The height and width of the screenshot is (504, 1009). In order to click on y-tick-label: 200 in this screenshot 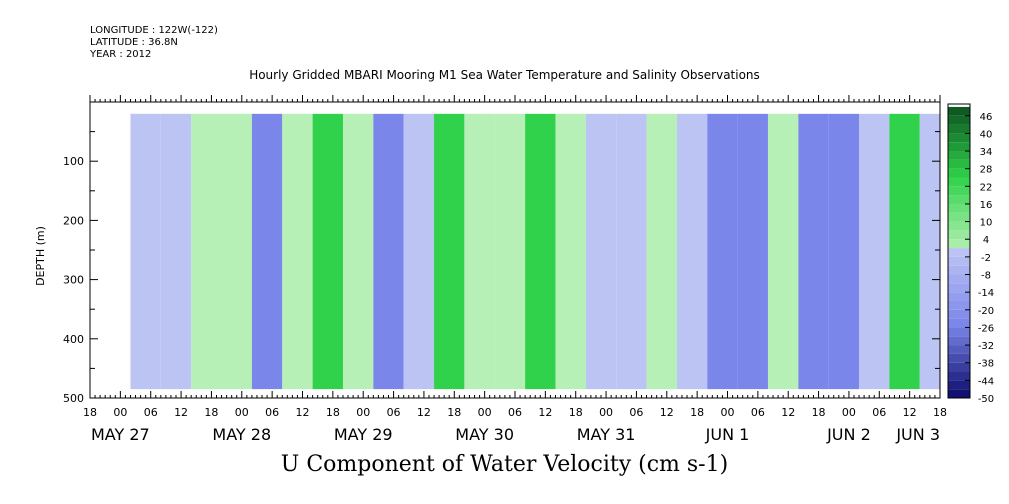, I will do `click(73, 220)`.